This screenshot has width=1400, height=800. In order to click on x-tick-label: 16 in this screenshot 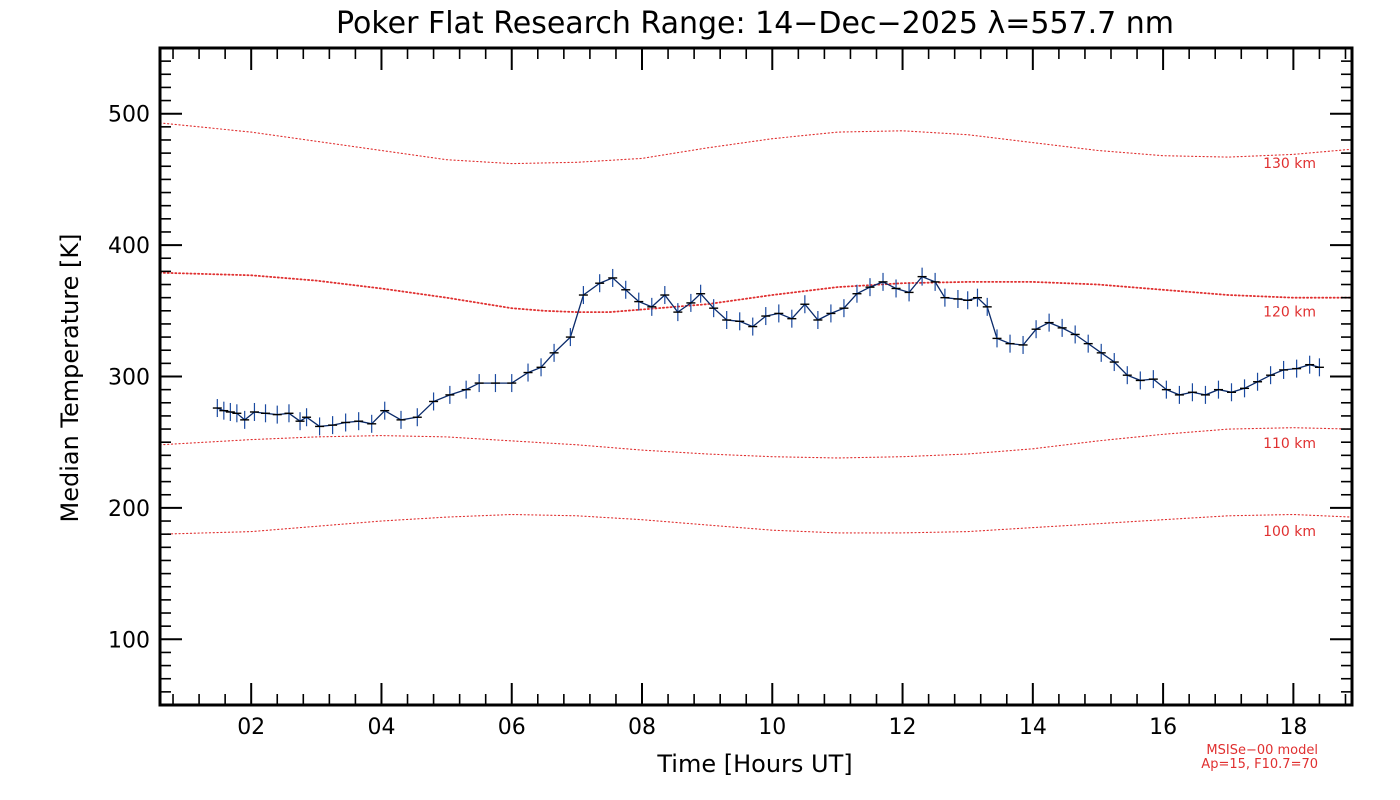, I will do `click(1163, 727)`.